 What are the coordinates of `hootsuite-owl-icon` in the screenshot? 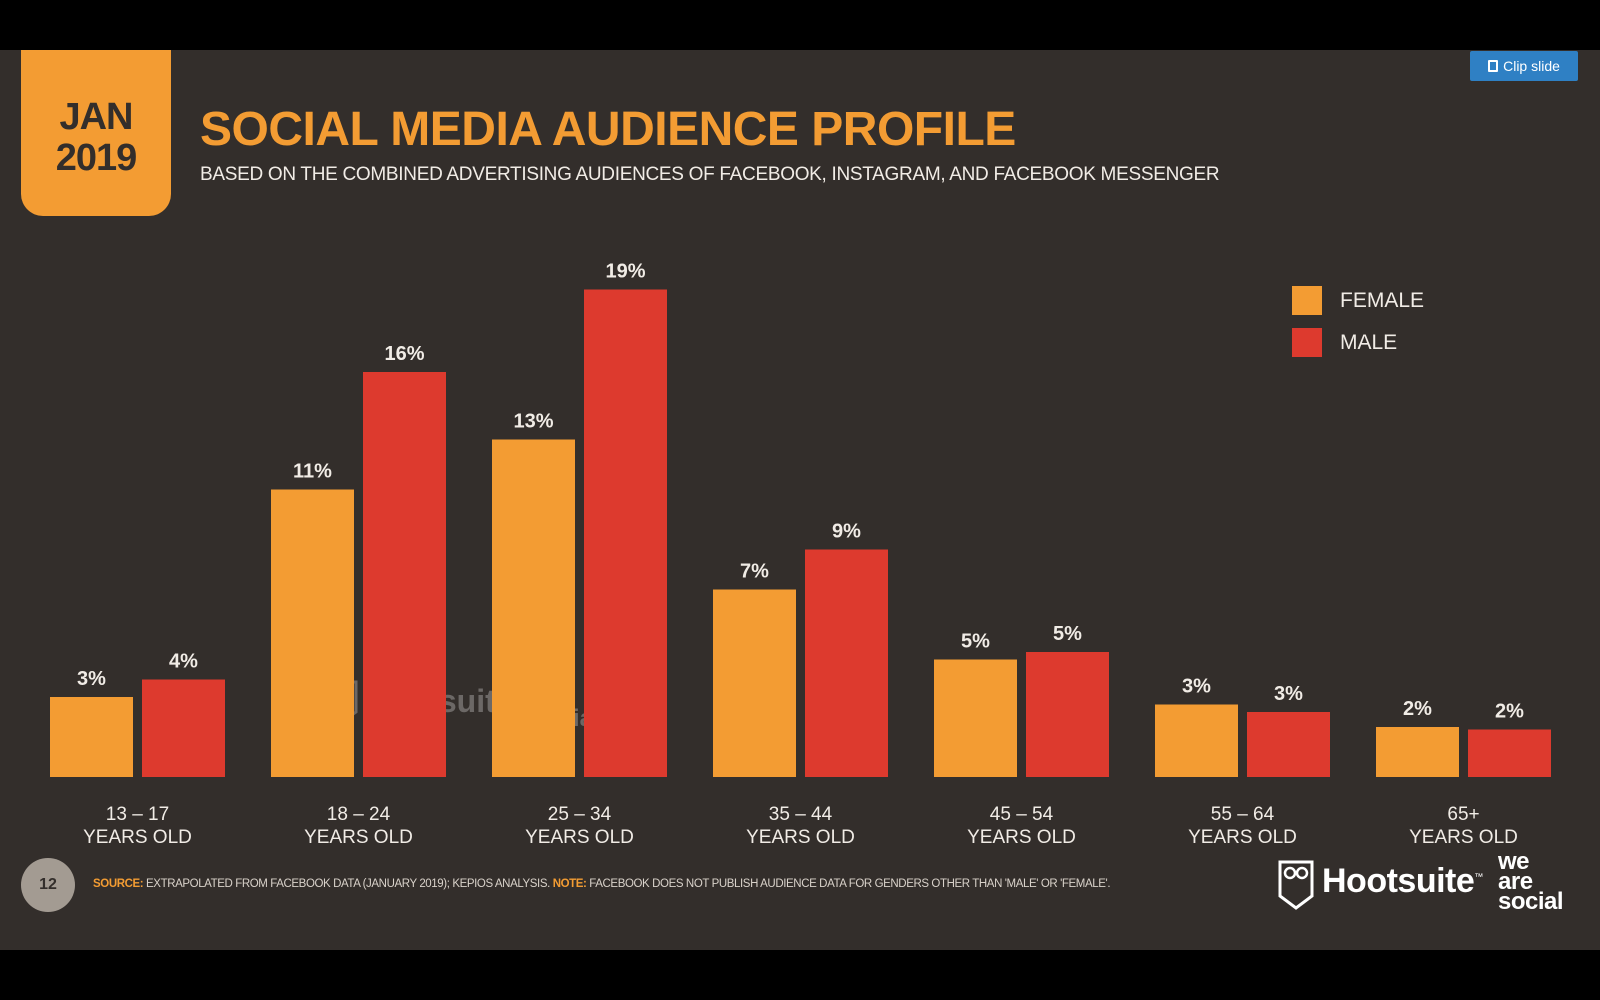 It's located at (1296, 885).